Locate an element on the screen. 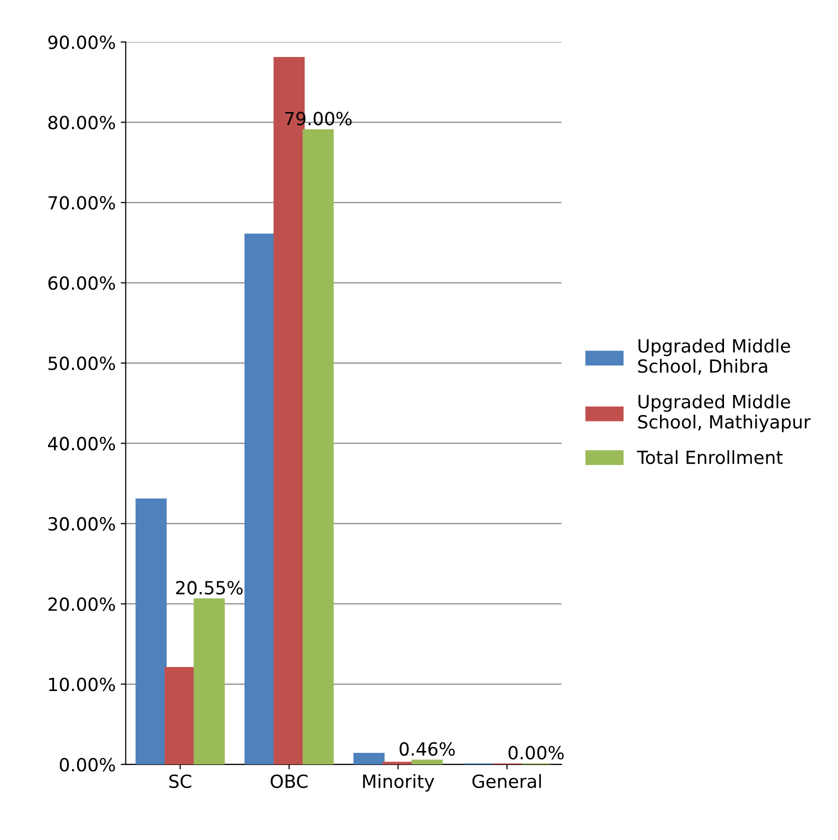 The height and width of the screenshot is (840, 838). y-tick-label: 60.00% is located at coordinates (81, 283).